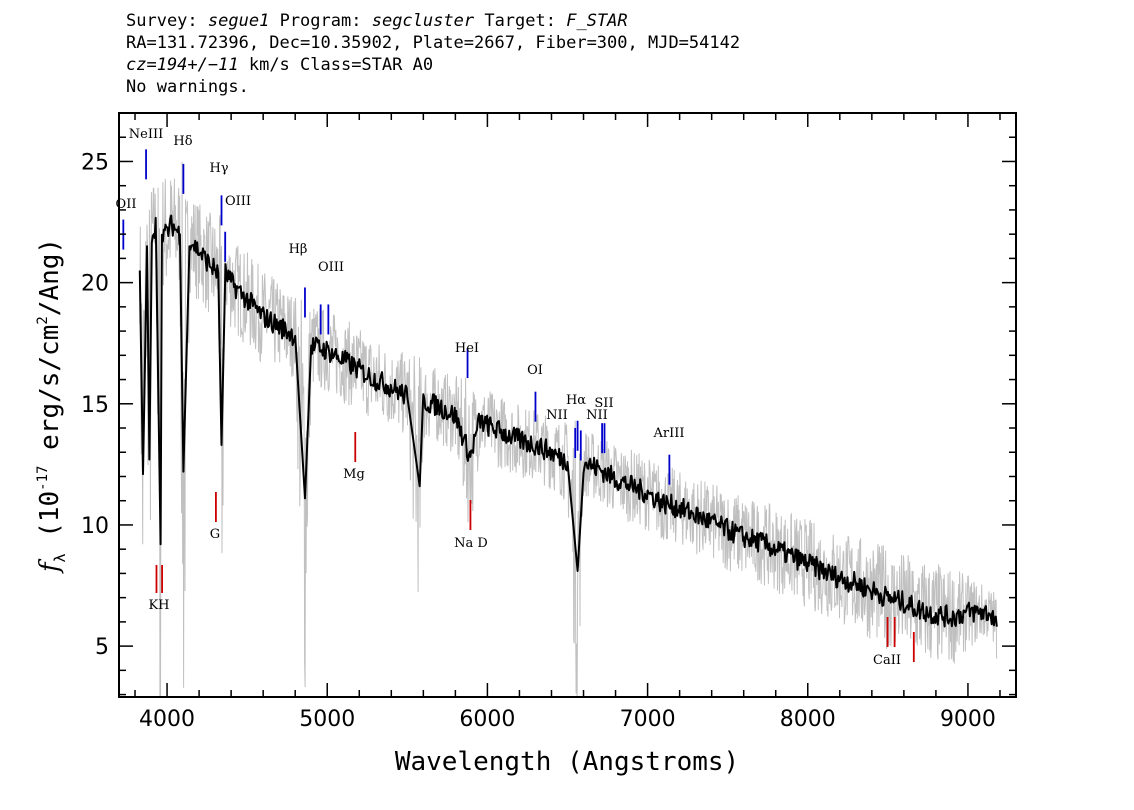  I want to click on cz-class: km/s Class=STAR A0, so click(341, 65).